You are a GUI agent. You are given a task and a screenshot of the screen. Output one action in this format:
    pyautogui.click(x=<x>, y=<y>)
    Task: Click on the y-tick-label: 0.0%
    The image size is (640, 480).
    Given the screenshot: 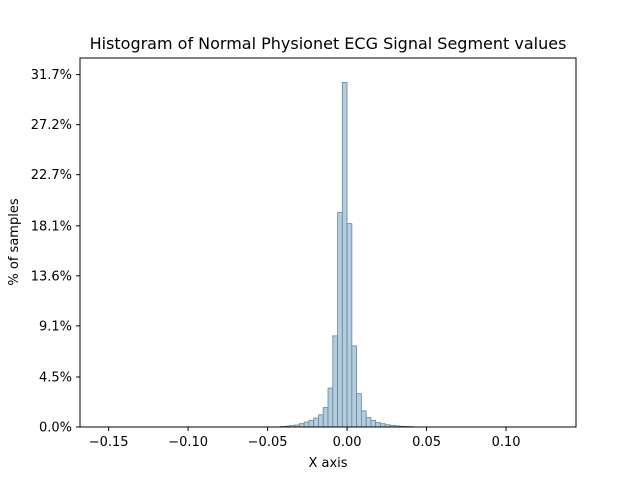 What is the action you would take?
    pyautogui.click(x=55, y=428)
    